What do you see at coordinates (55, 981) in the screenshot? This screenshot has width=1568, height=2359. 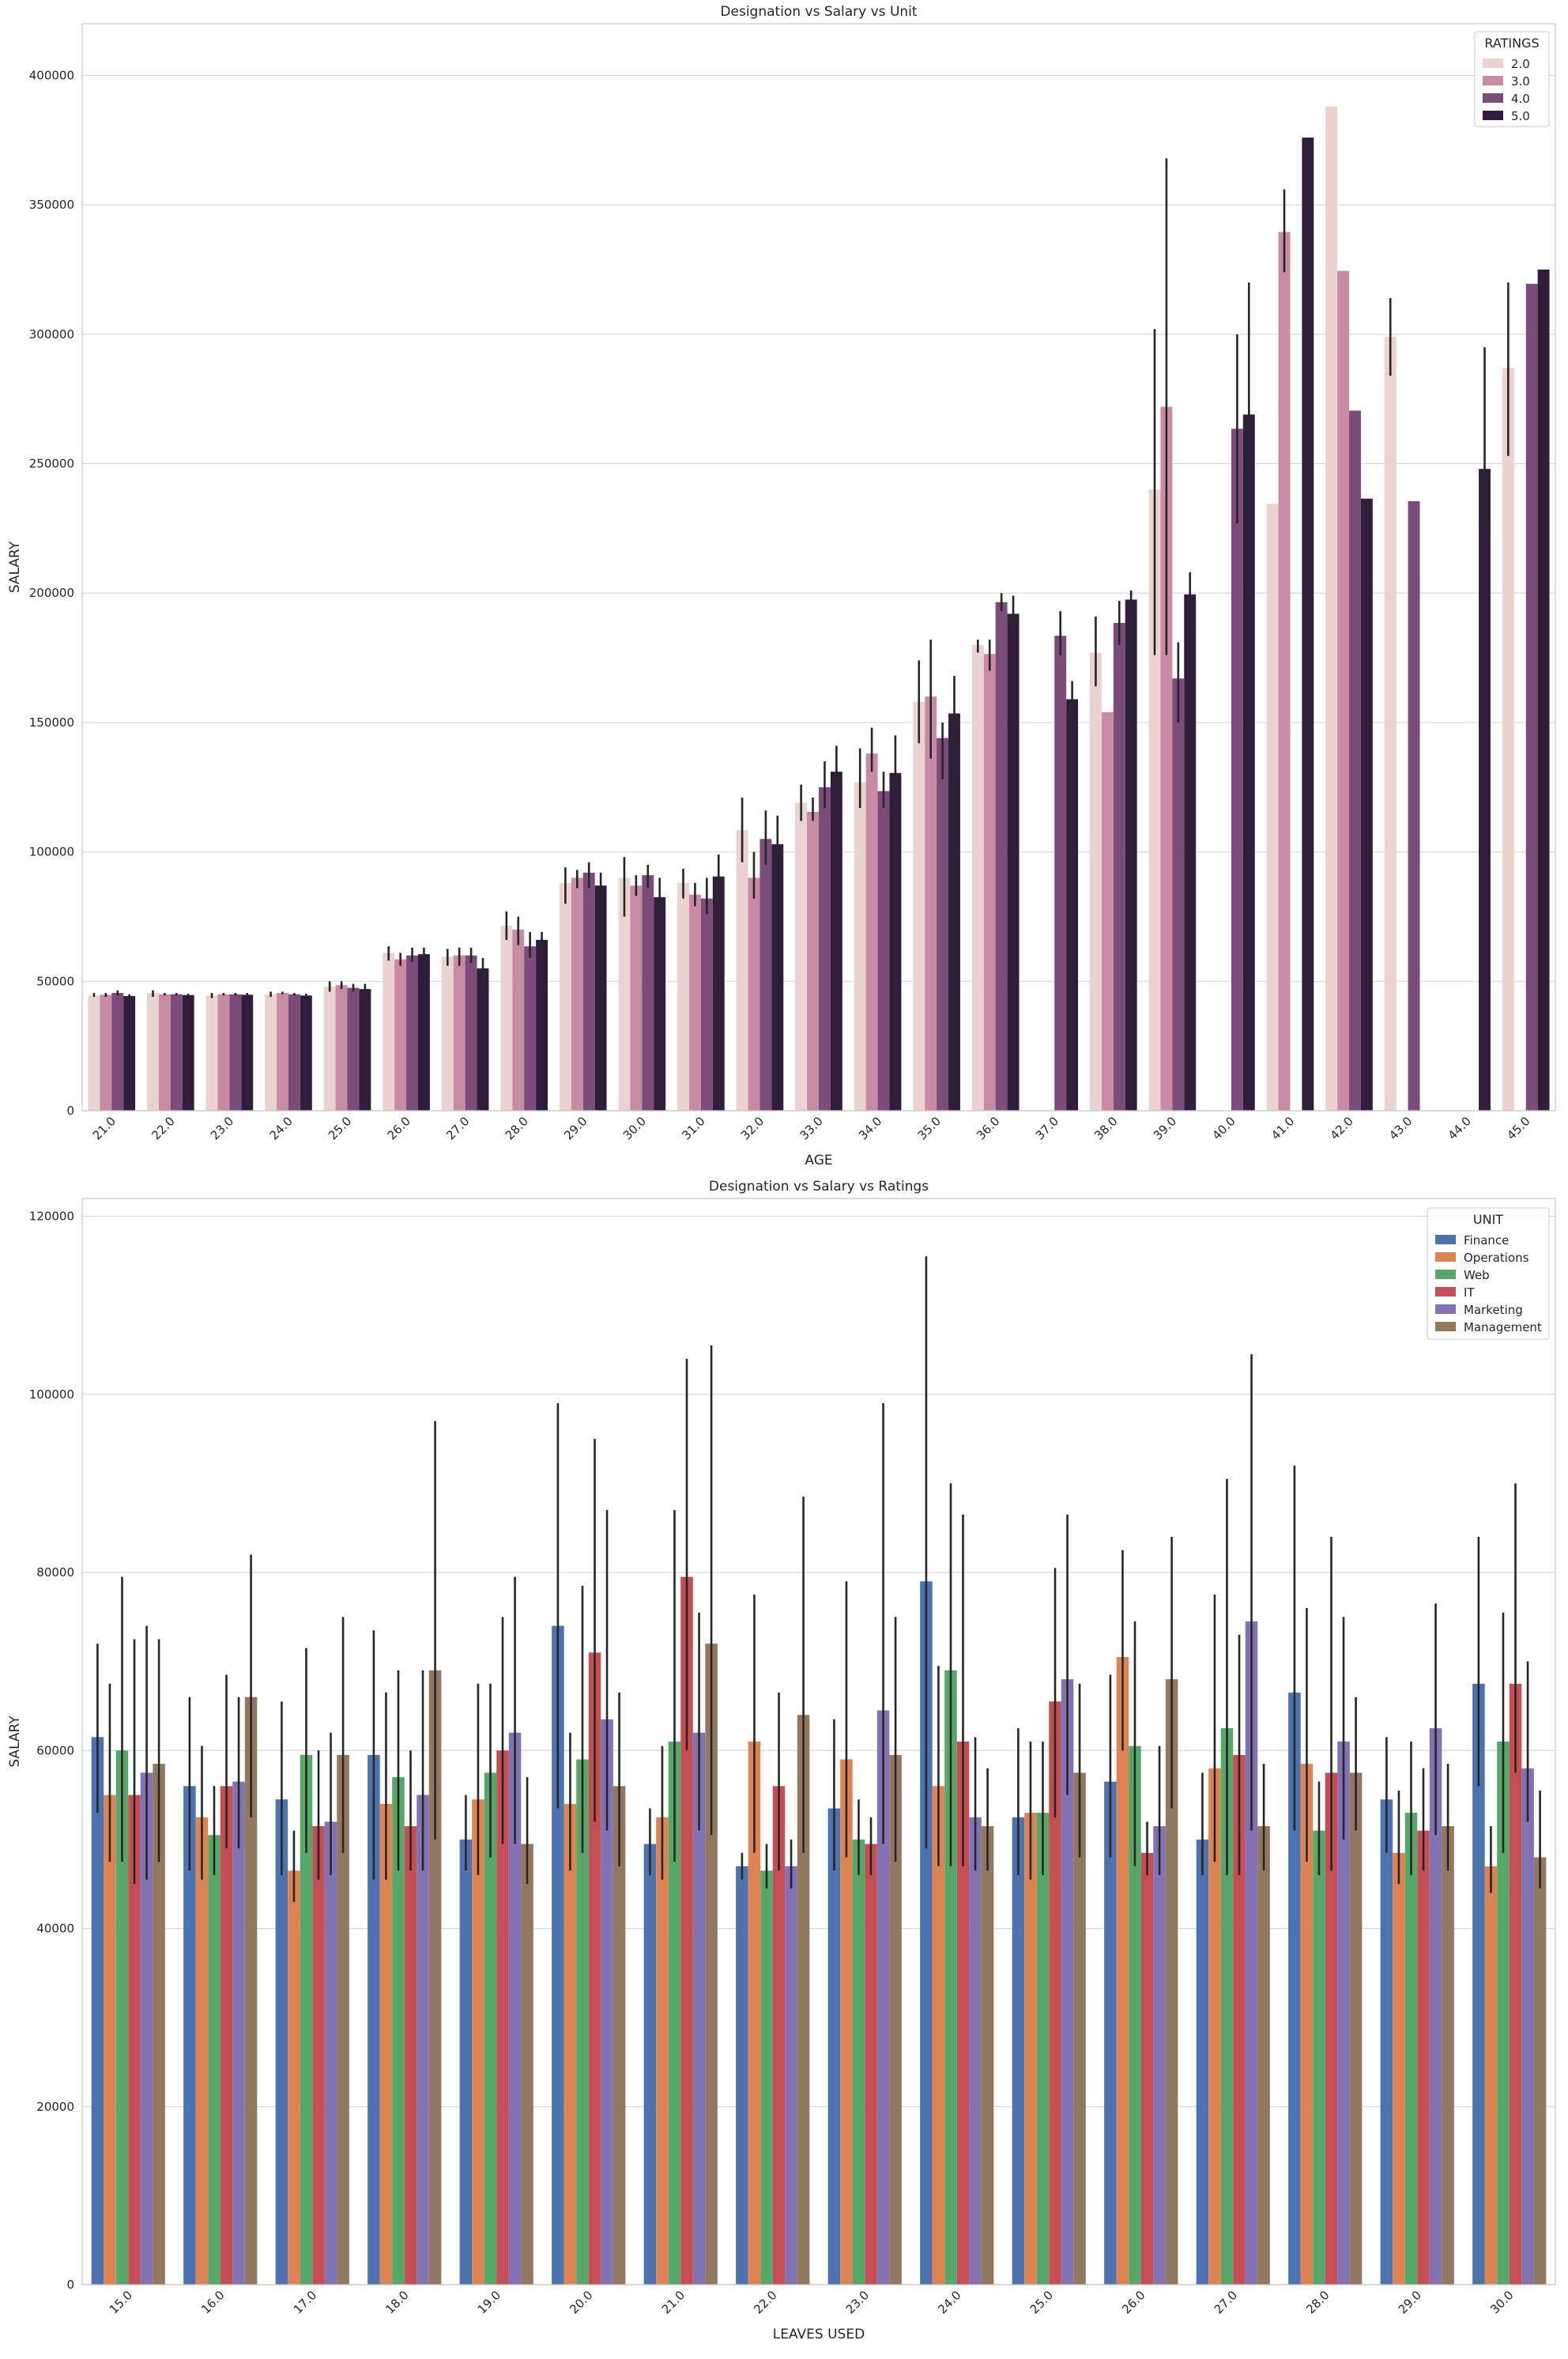 I see `y-tick-label: 50000` at bounding box center [55, 981].